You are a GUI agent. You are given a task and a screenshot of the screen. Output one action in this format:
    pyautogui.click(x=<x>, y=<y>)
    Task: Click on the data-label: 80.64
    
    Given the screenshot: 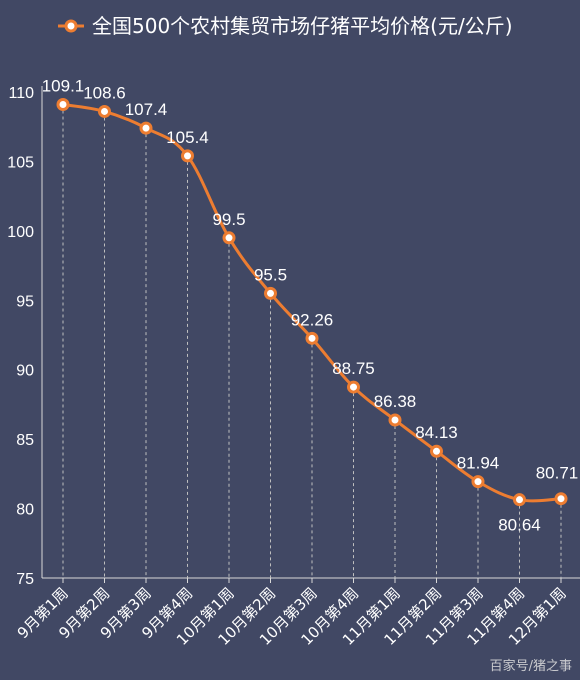 What is the action you would take?
    pyautogui.click(x=519, y=525)
    